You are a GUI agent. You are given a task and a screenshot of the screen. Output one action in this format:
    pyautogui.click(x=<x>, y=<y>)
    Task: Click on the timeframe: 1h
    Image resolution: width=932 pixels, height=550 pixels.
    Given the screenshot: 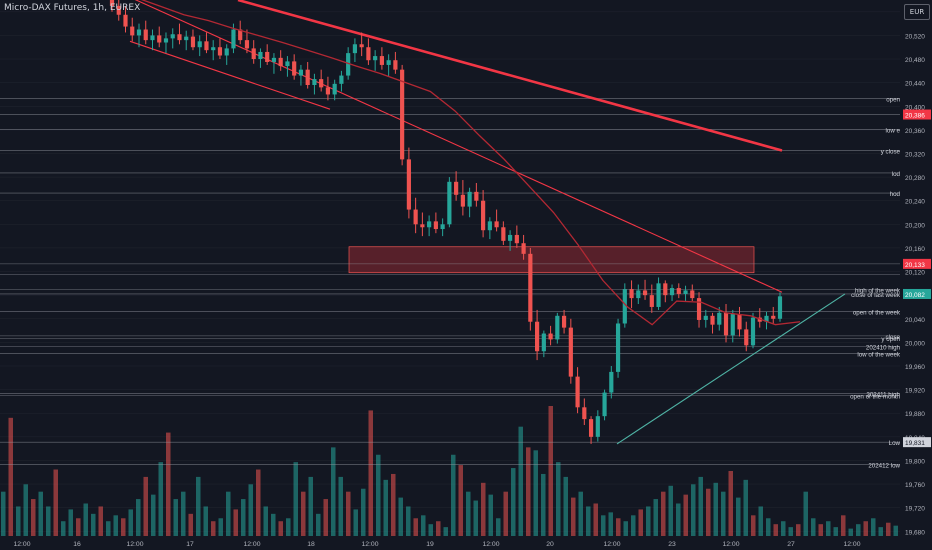 What is the action you would take?
    pyautogui.click(x=98, y=8)
    